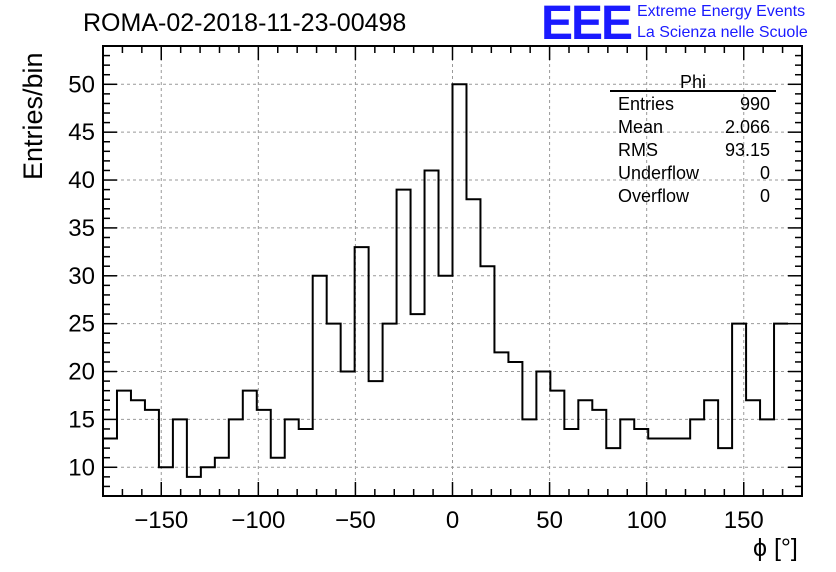 This screenshot has width=836, height=572. Describe the element at coordinates (747, 127) in the screenshot. I see `stats-value: 2.066` at that location.